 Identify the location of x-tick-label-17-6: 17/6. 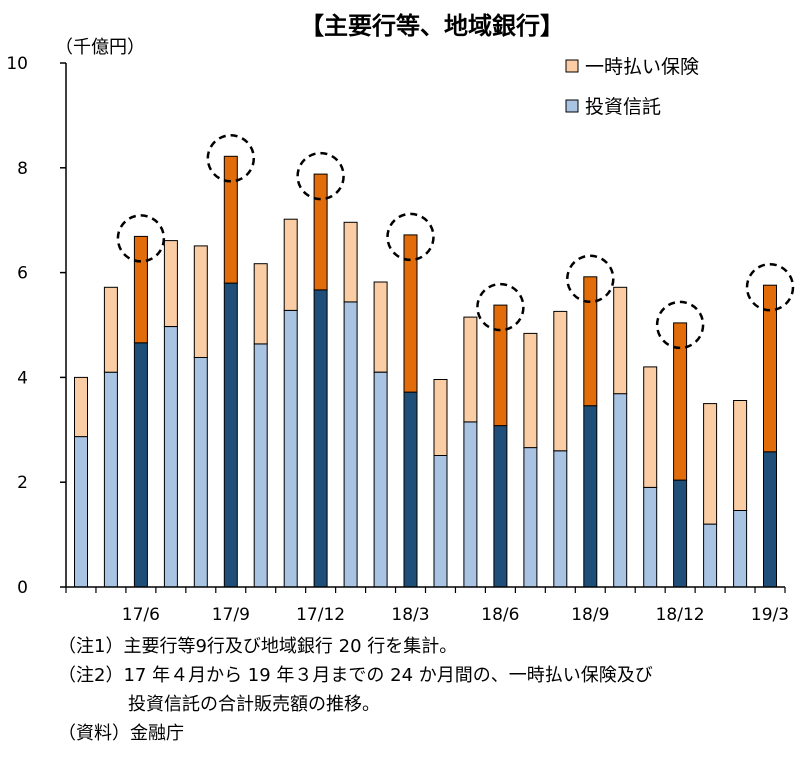
(141, 615).